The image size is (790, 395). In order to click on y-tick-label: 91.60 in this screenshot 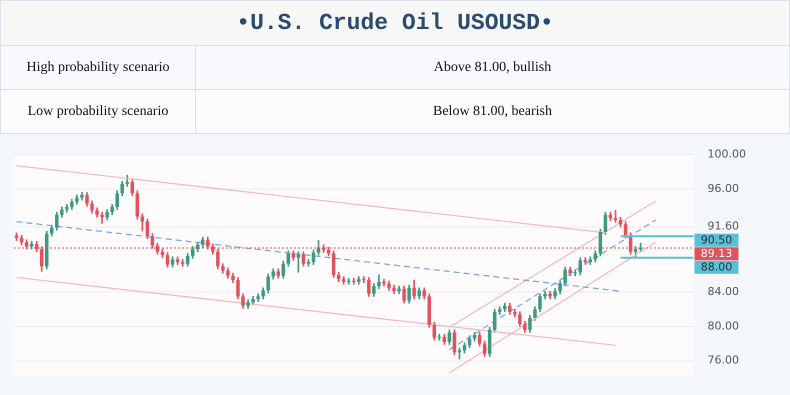, I will do `click(724, 226)`.